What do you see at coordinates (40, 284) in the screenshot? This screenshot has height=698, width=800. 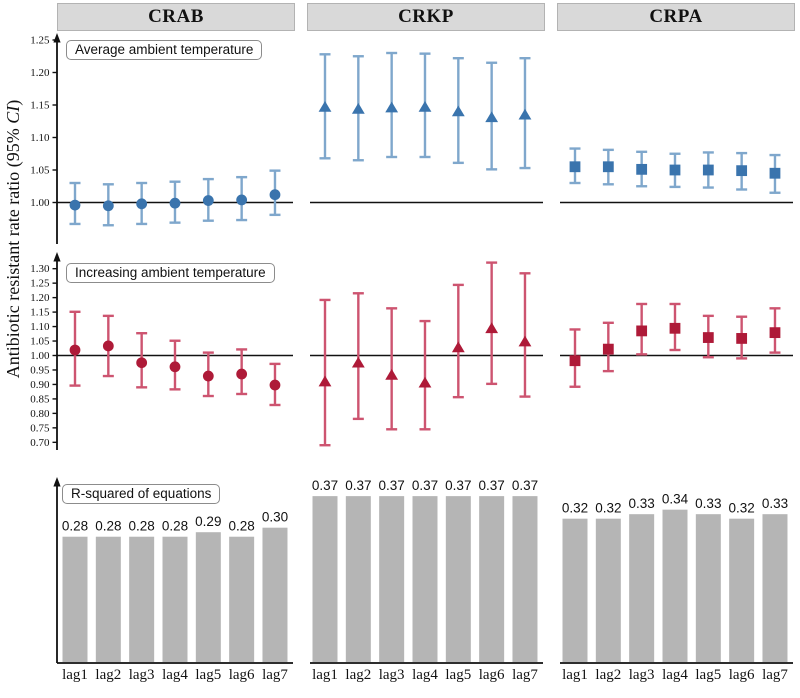 I see `y-tick-label: 1.25` at bounding box center [40, 284].